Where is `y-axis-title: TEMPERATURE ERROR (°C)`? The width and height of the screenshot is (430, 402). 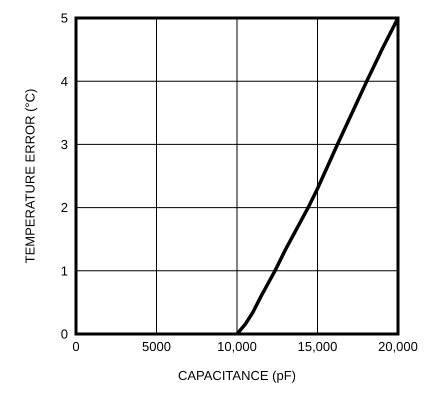
y-axis-title: TEMPERATURE ERROR (°C) is located at coordinates (30, 176).